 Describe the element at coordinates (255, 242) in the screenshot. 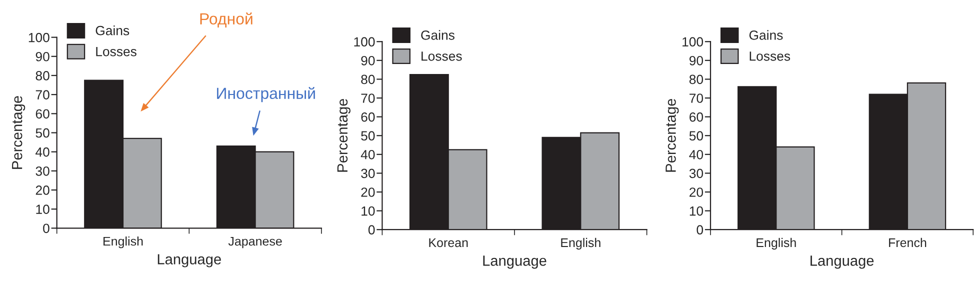

I see `x-tick-label: Japanese` at that location.